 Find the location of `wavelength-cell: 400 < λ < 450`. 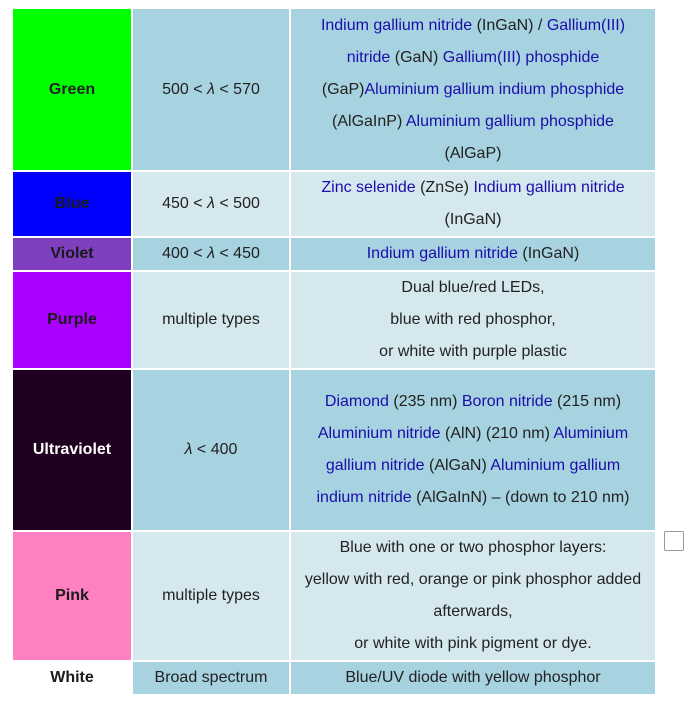

wavelength-cell: 400 < λ < 450 is located at coordinates (211, 254).